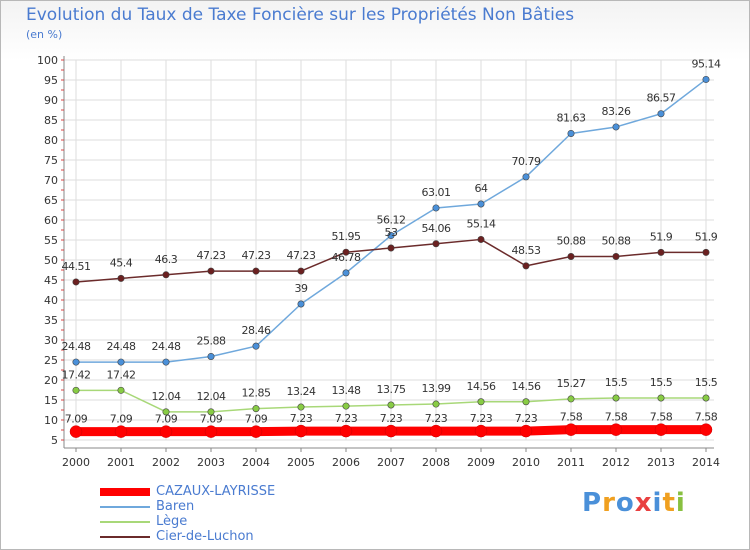  Describe the element at coordinates (51, 320) in the screenshot. I see `y-tick-label: 35` at that location.